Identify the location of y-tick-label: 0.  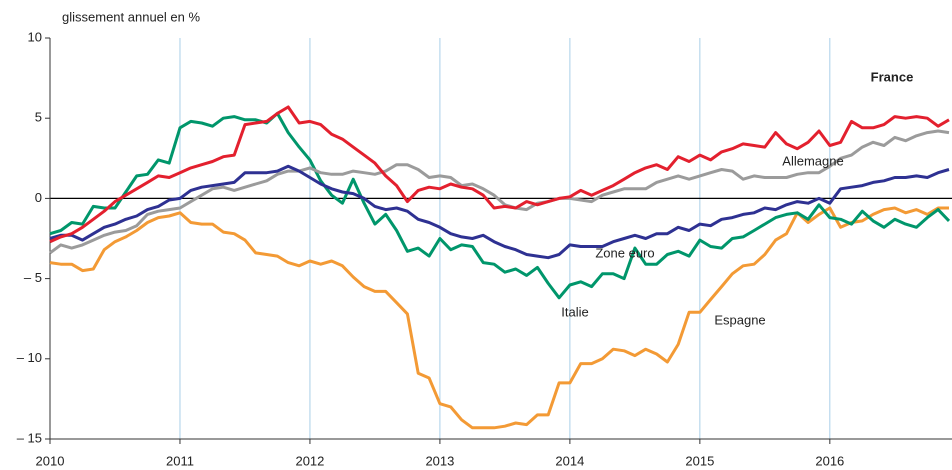
(38, 197).